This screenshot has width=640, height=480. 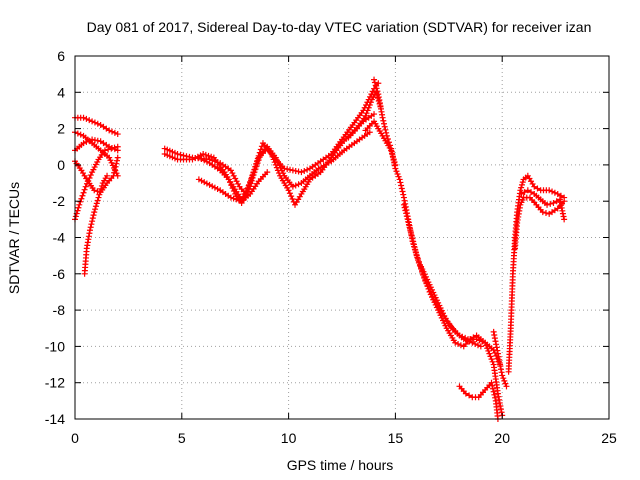 What do you see at coordinates (61, 92) in the screenshot?
I see `y-tick-label: 4` at bounding box center [61, 92].